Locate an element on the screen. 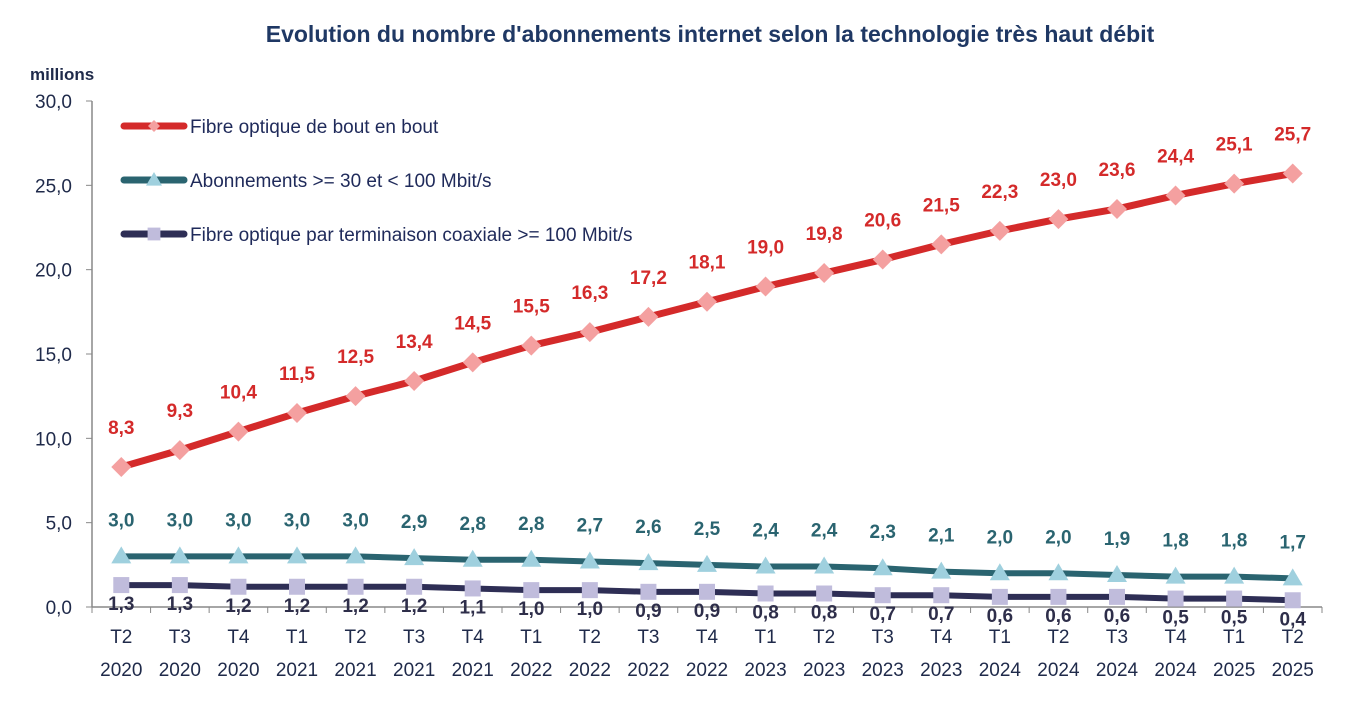 This screenshot has height=703, width=1354. y-axis-label: millions is located at coordinates (62, 74).